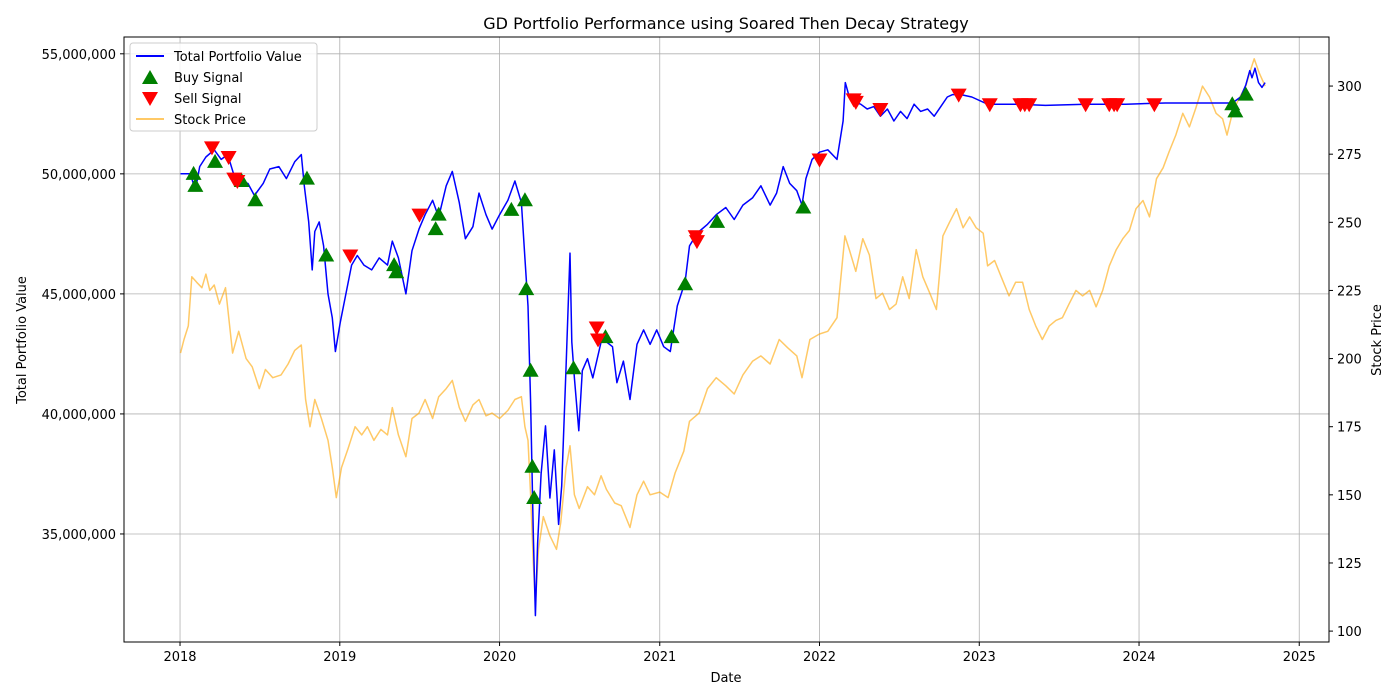  I want to click on x-tick-label: 2020, so click(499, 657).